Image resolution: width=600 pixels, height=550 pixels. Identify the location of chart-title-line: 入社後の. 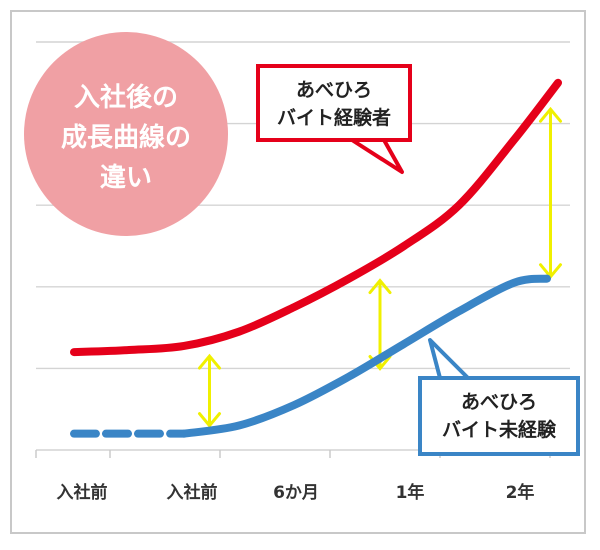
(126, 97).